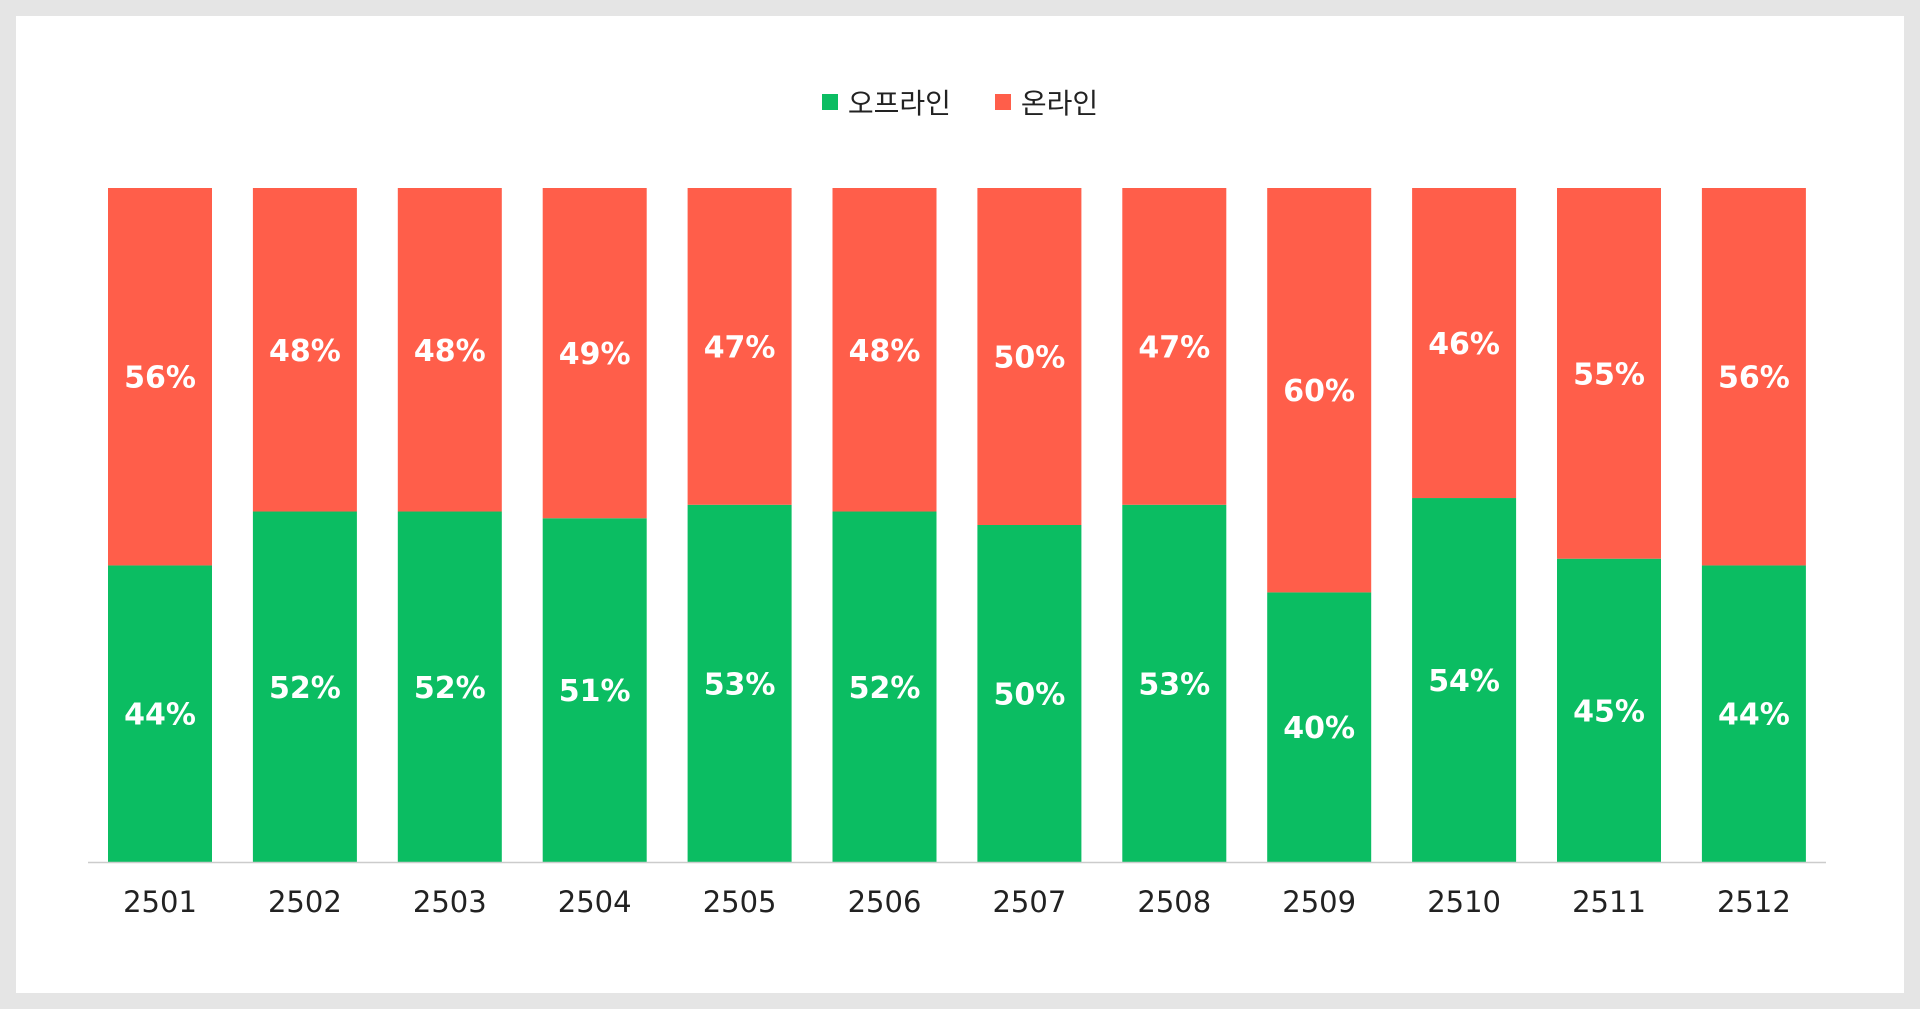 The height and width of the screenshot is (1009, 1920). Describe the element at coordinates (1059, 103) in the screenshot. I see `legend-label-online: 온라인` at that location.